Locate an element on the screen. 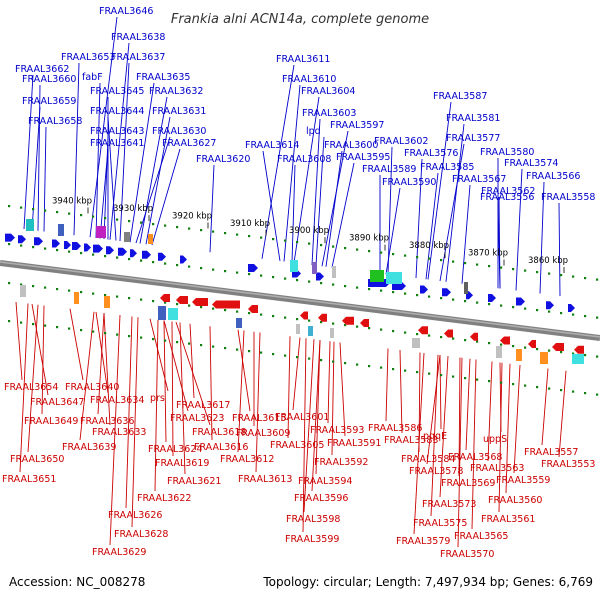 The width and height of the screenshot is (600, 600). forward-gene-label: FRAAL3620 is located at coordinates (223, 159).